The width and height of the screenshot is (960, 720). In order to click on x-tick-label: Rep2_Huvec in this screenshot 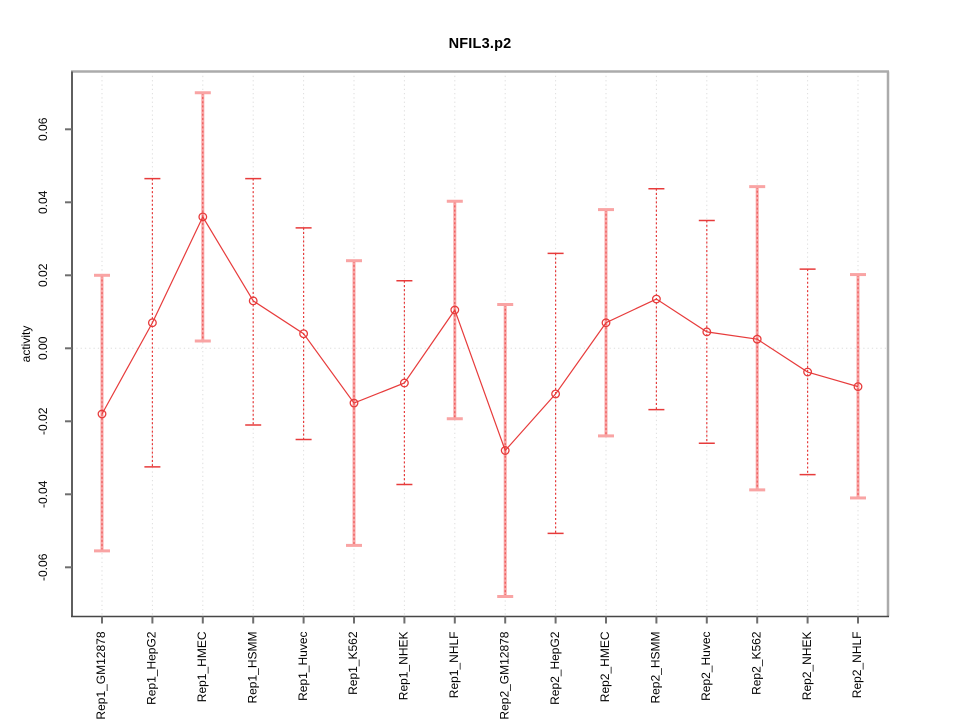, I will do `click(706, 666)`.